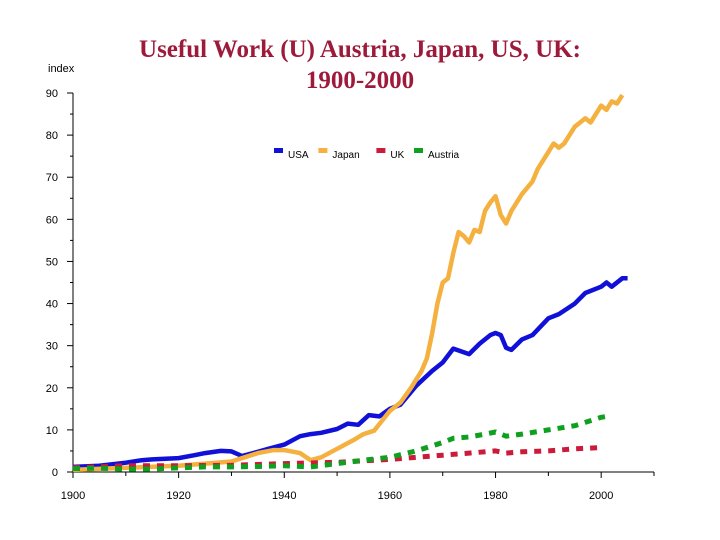  What do you see at coordinates (278, 150) in the screenshot?
I see `legend-swatch-usa` at bounding box center [278, 150].